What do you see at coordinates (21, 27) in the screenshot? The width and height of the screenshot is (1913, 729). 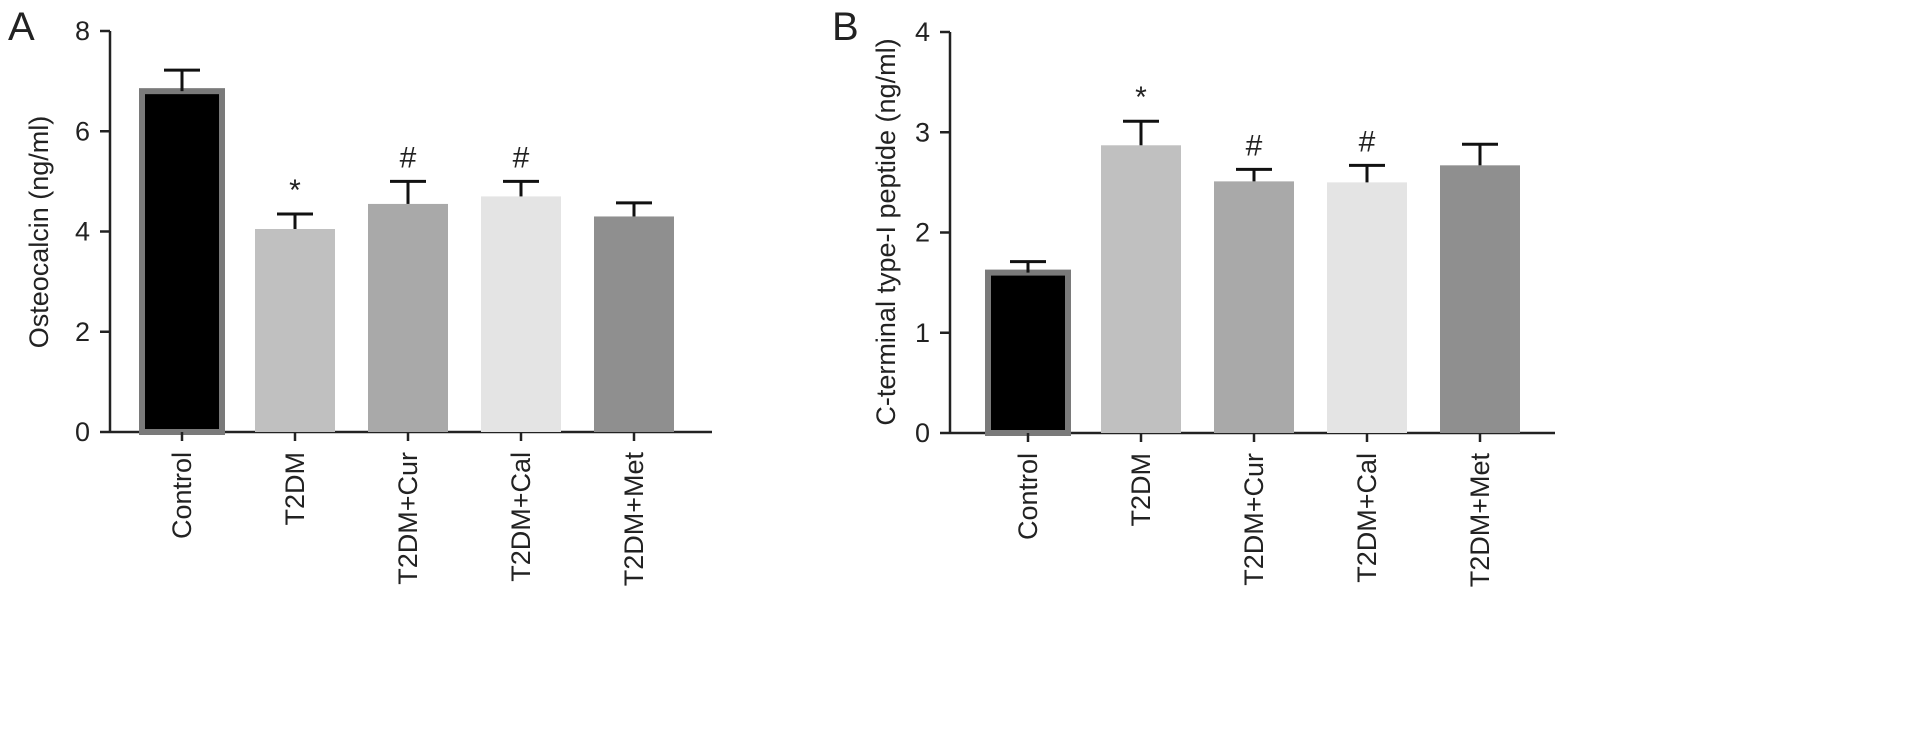 I see `panel-letter: A` at bounding box center [21, 27].